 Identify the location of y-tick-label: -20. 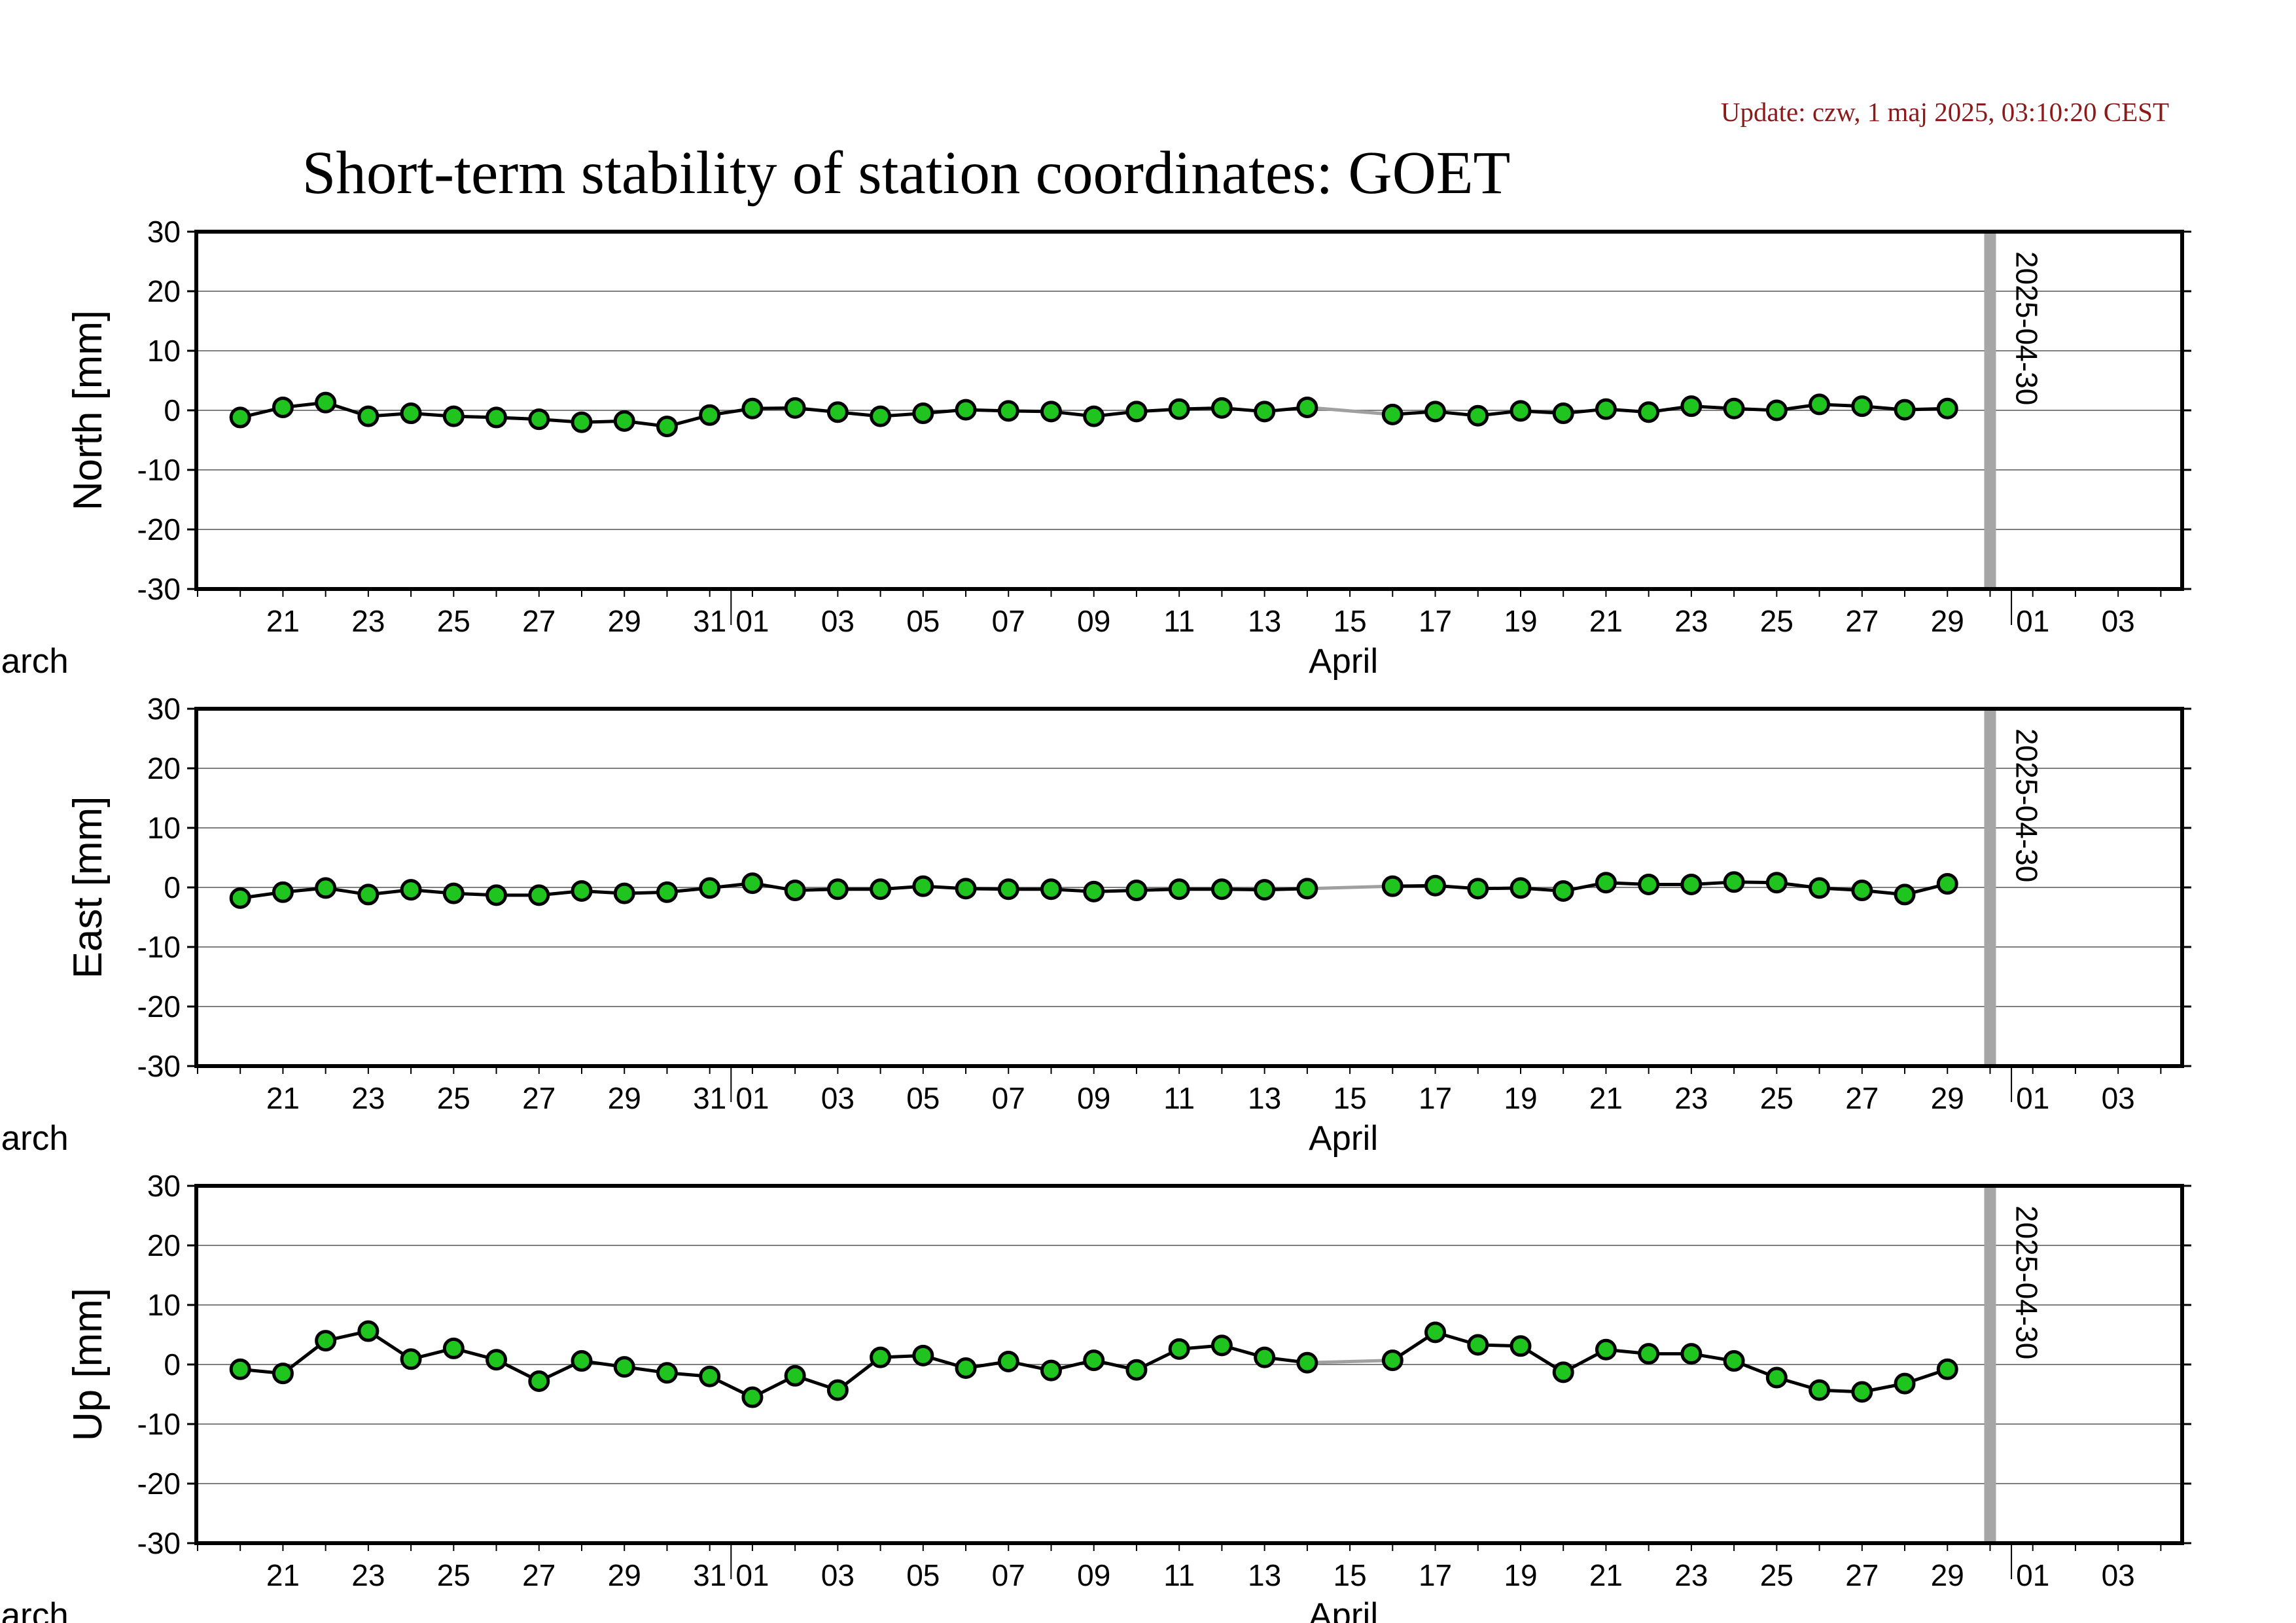
(159, 529).